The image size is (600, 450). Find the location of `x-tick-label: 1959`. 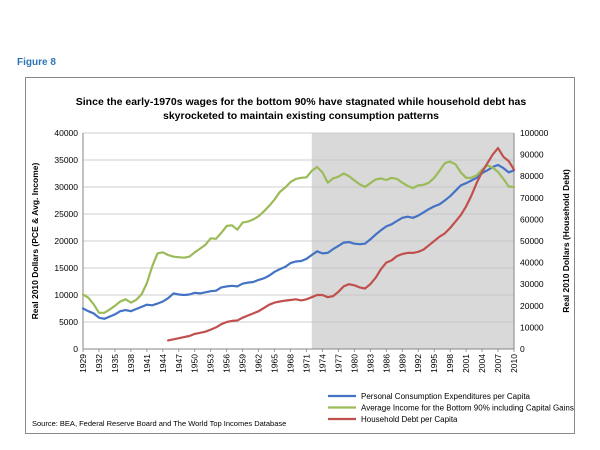

x-tick-label: 1959 is located at coordinates (243, 363).